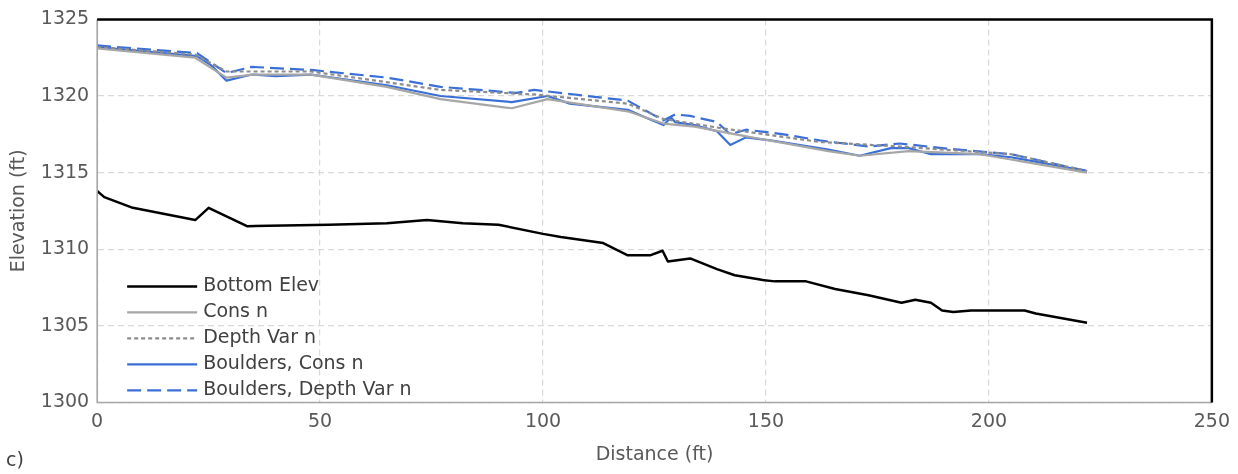 This screenshot has width=1238, height=474. Describe the element at coordinates (65, 17) in the screenshot. I see `y-tick-label: 1325` at that location.